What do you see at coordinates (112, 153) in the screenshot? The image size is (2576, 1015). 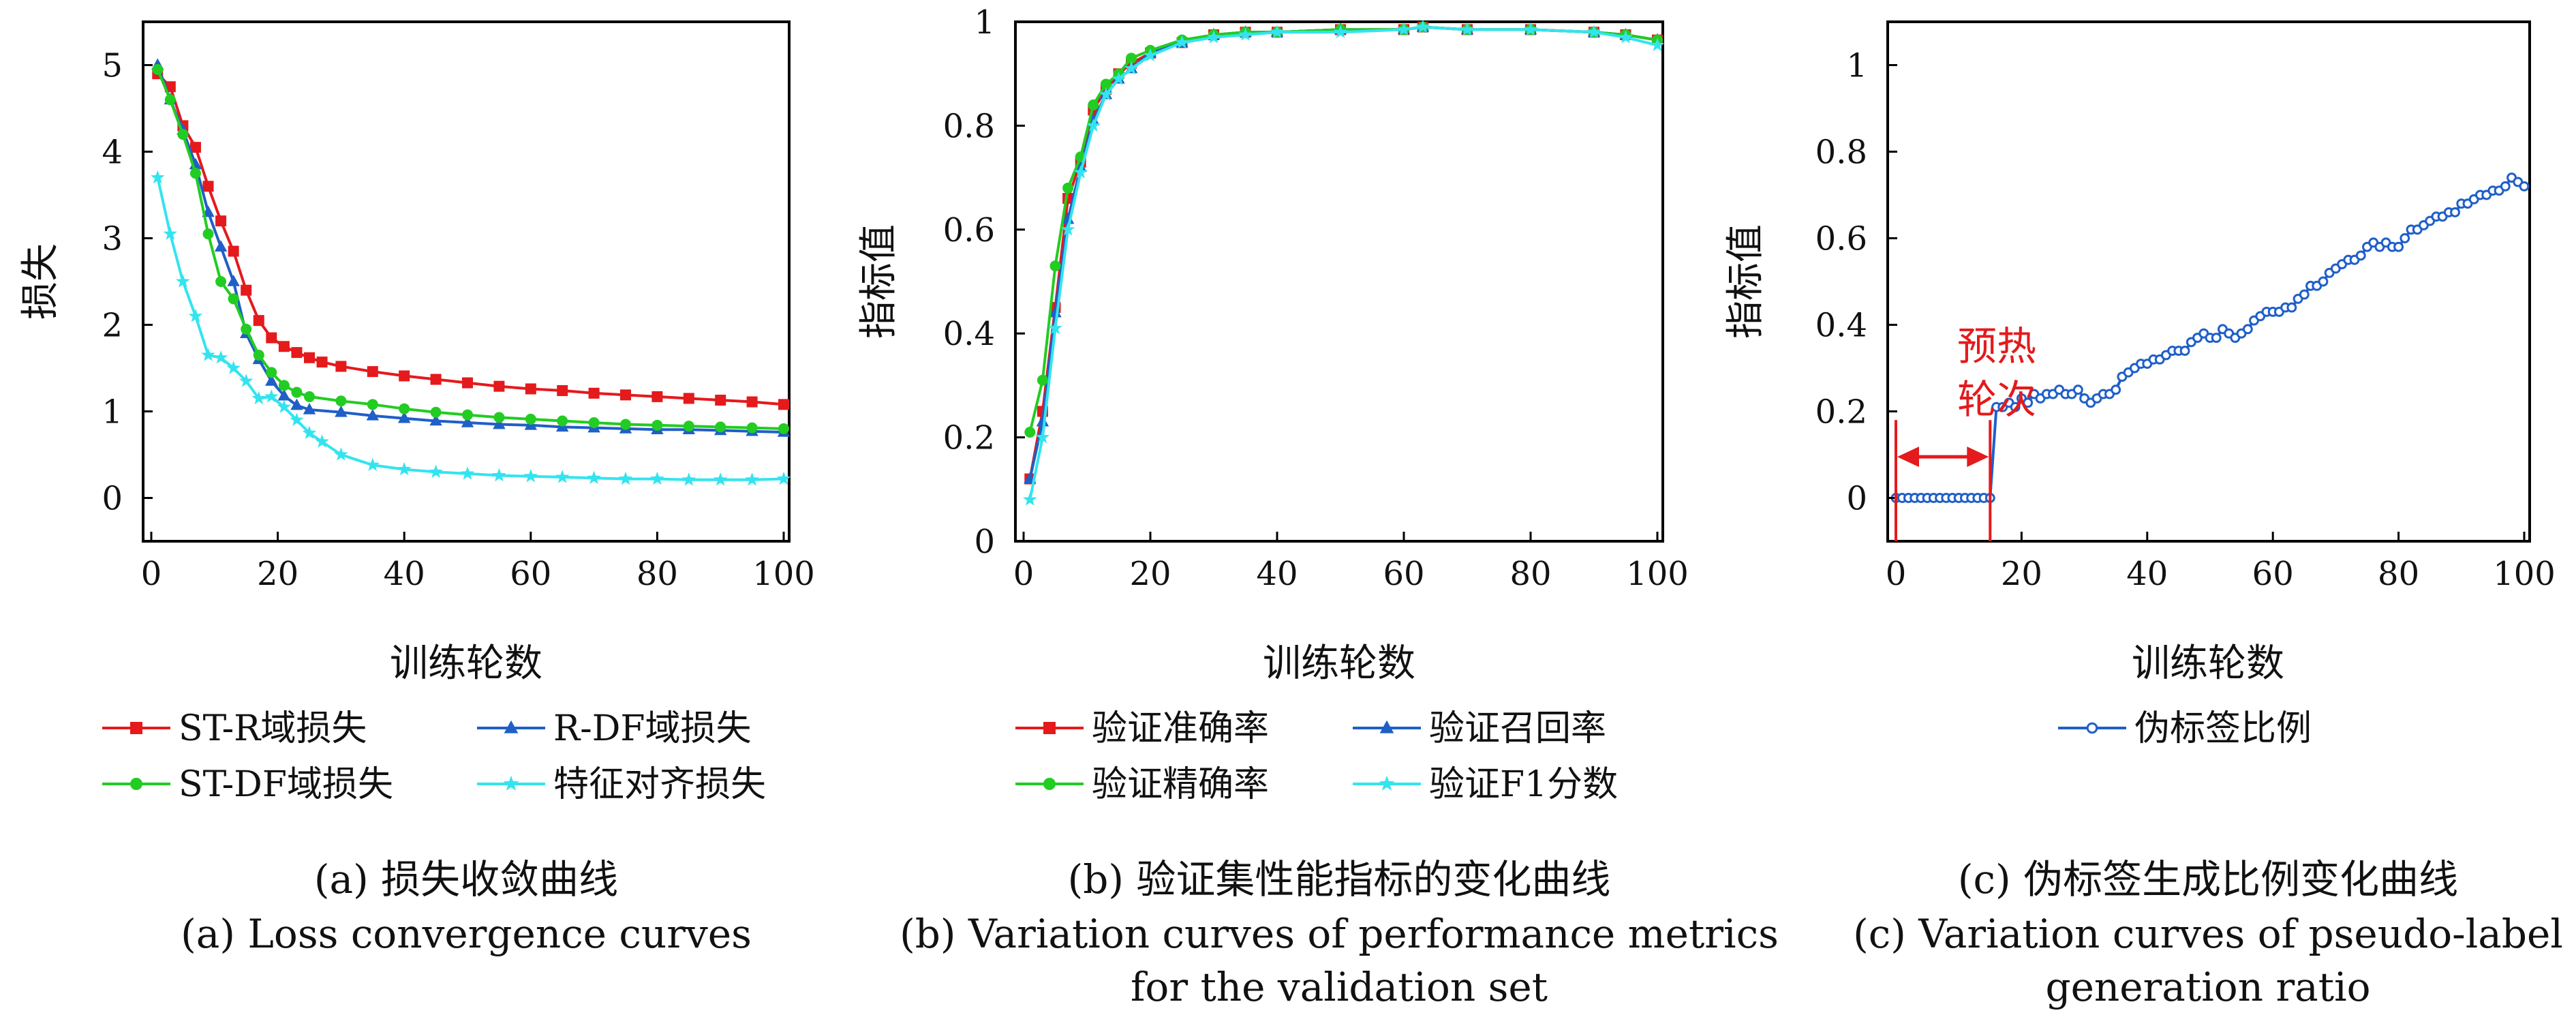 I see `y-tick-label: 4` at bounding box center [112, 153].